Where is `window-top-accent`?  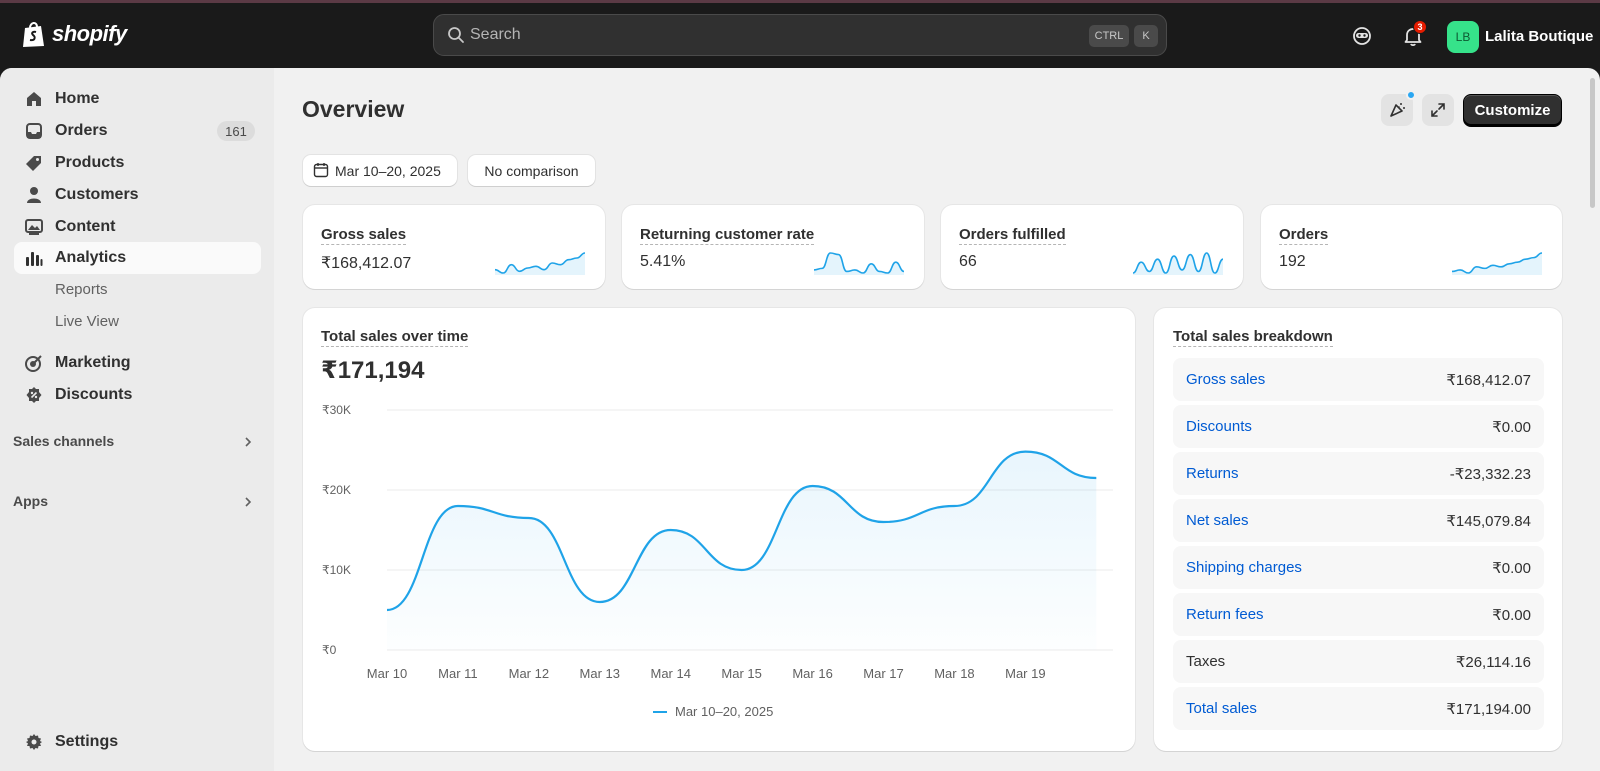
window-top-accent is located at coordinates (800, 1).